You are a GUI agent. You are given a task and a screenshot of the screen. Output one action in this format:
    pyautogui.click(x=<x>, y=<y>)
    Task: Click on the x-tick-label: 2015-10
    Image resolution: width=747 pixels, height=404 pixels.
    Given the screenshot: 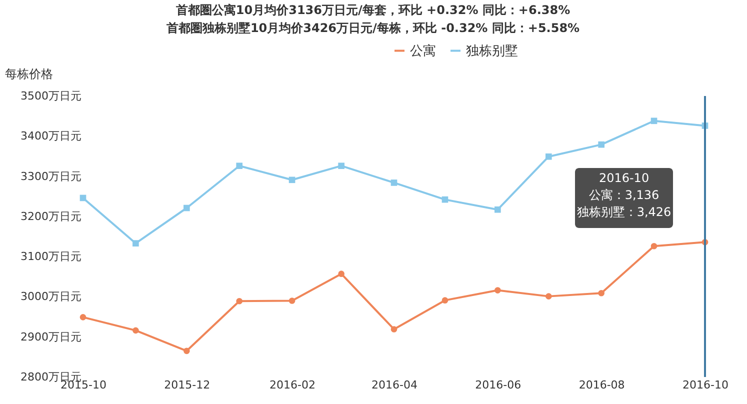 What is the action you would take?
    pyautogui.click(x=83, y=385)
    